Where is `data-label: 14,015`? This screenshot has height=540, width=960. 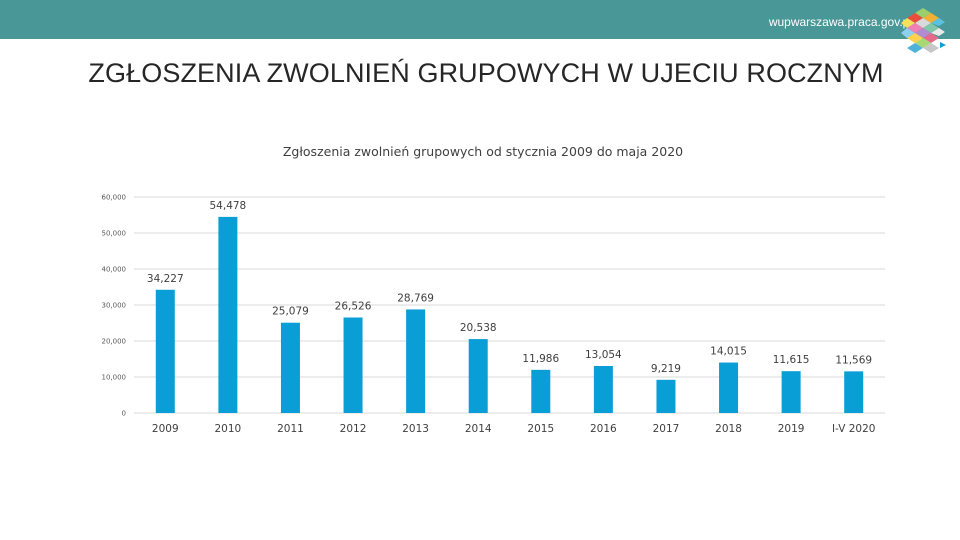 data-label: 14,015 is located at coordinates (728, 352).